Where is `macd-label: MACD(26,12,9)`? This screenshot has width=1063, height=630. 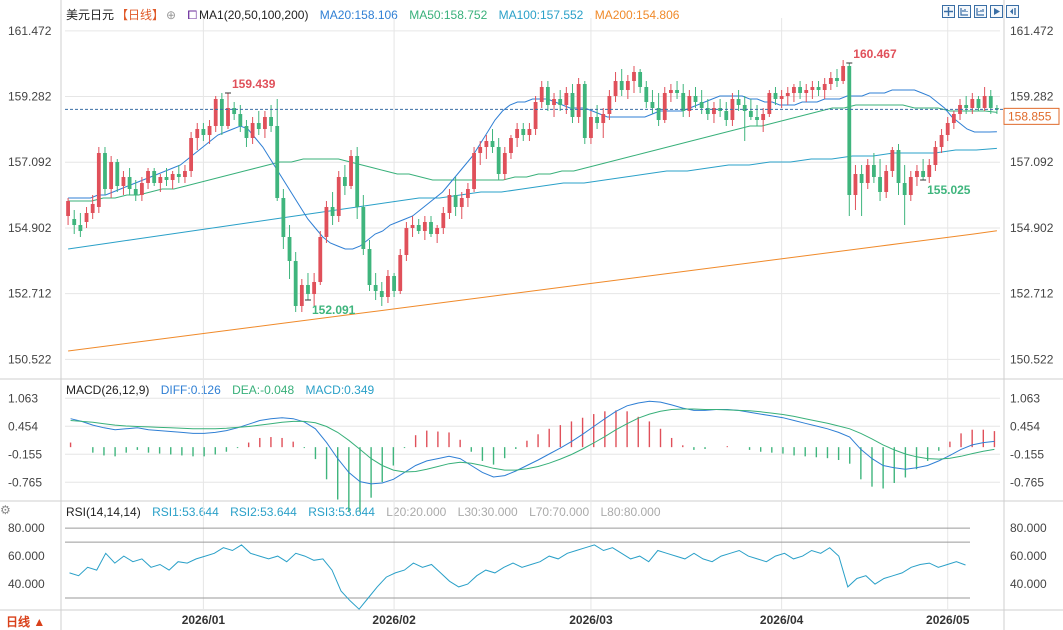 macd-label: MACD(26,12,9) is located at coordinates (108, 390).